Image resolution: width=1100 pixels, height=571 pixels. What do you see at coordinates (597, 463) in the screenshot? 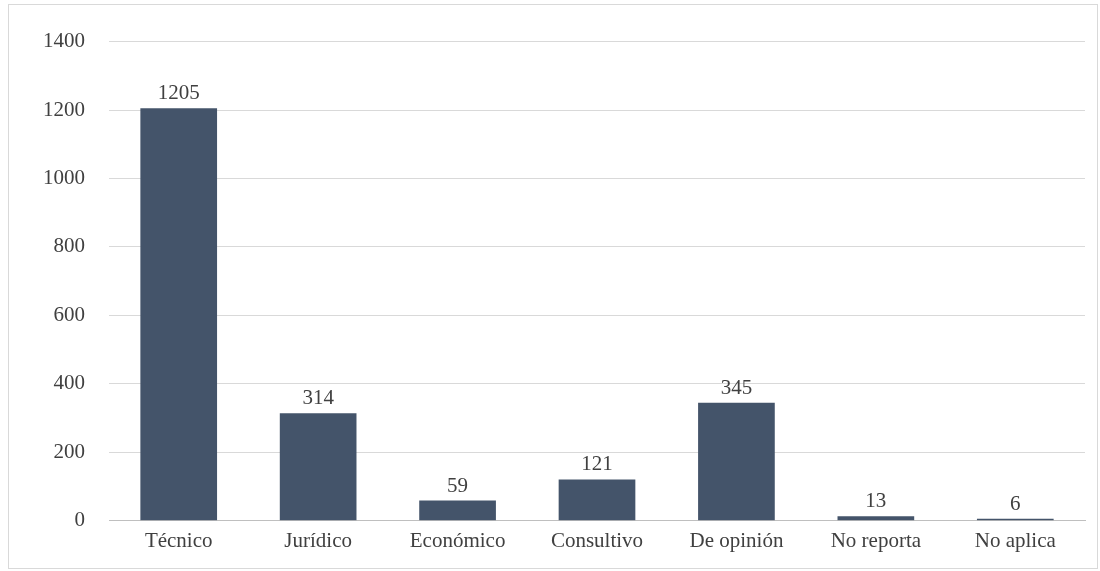
I see `data-label: 121` at bounding box center [597, 463].